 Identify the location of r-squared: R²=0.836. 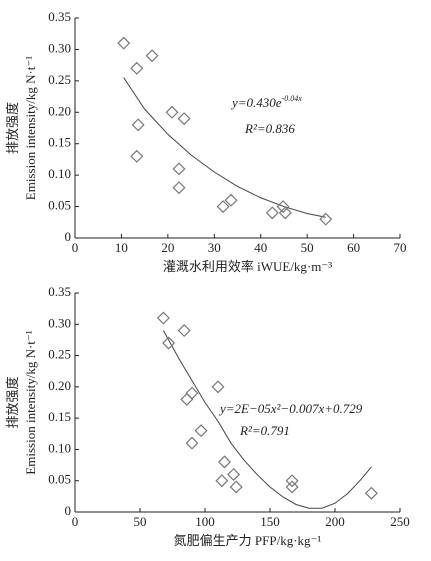
(269, 128).